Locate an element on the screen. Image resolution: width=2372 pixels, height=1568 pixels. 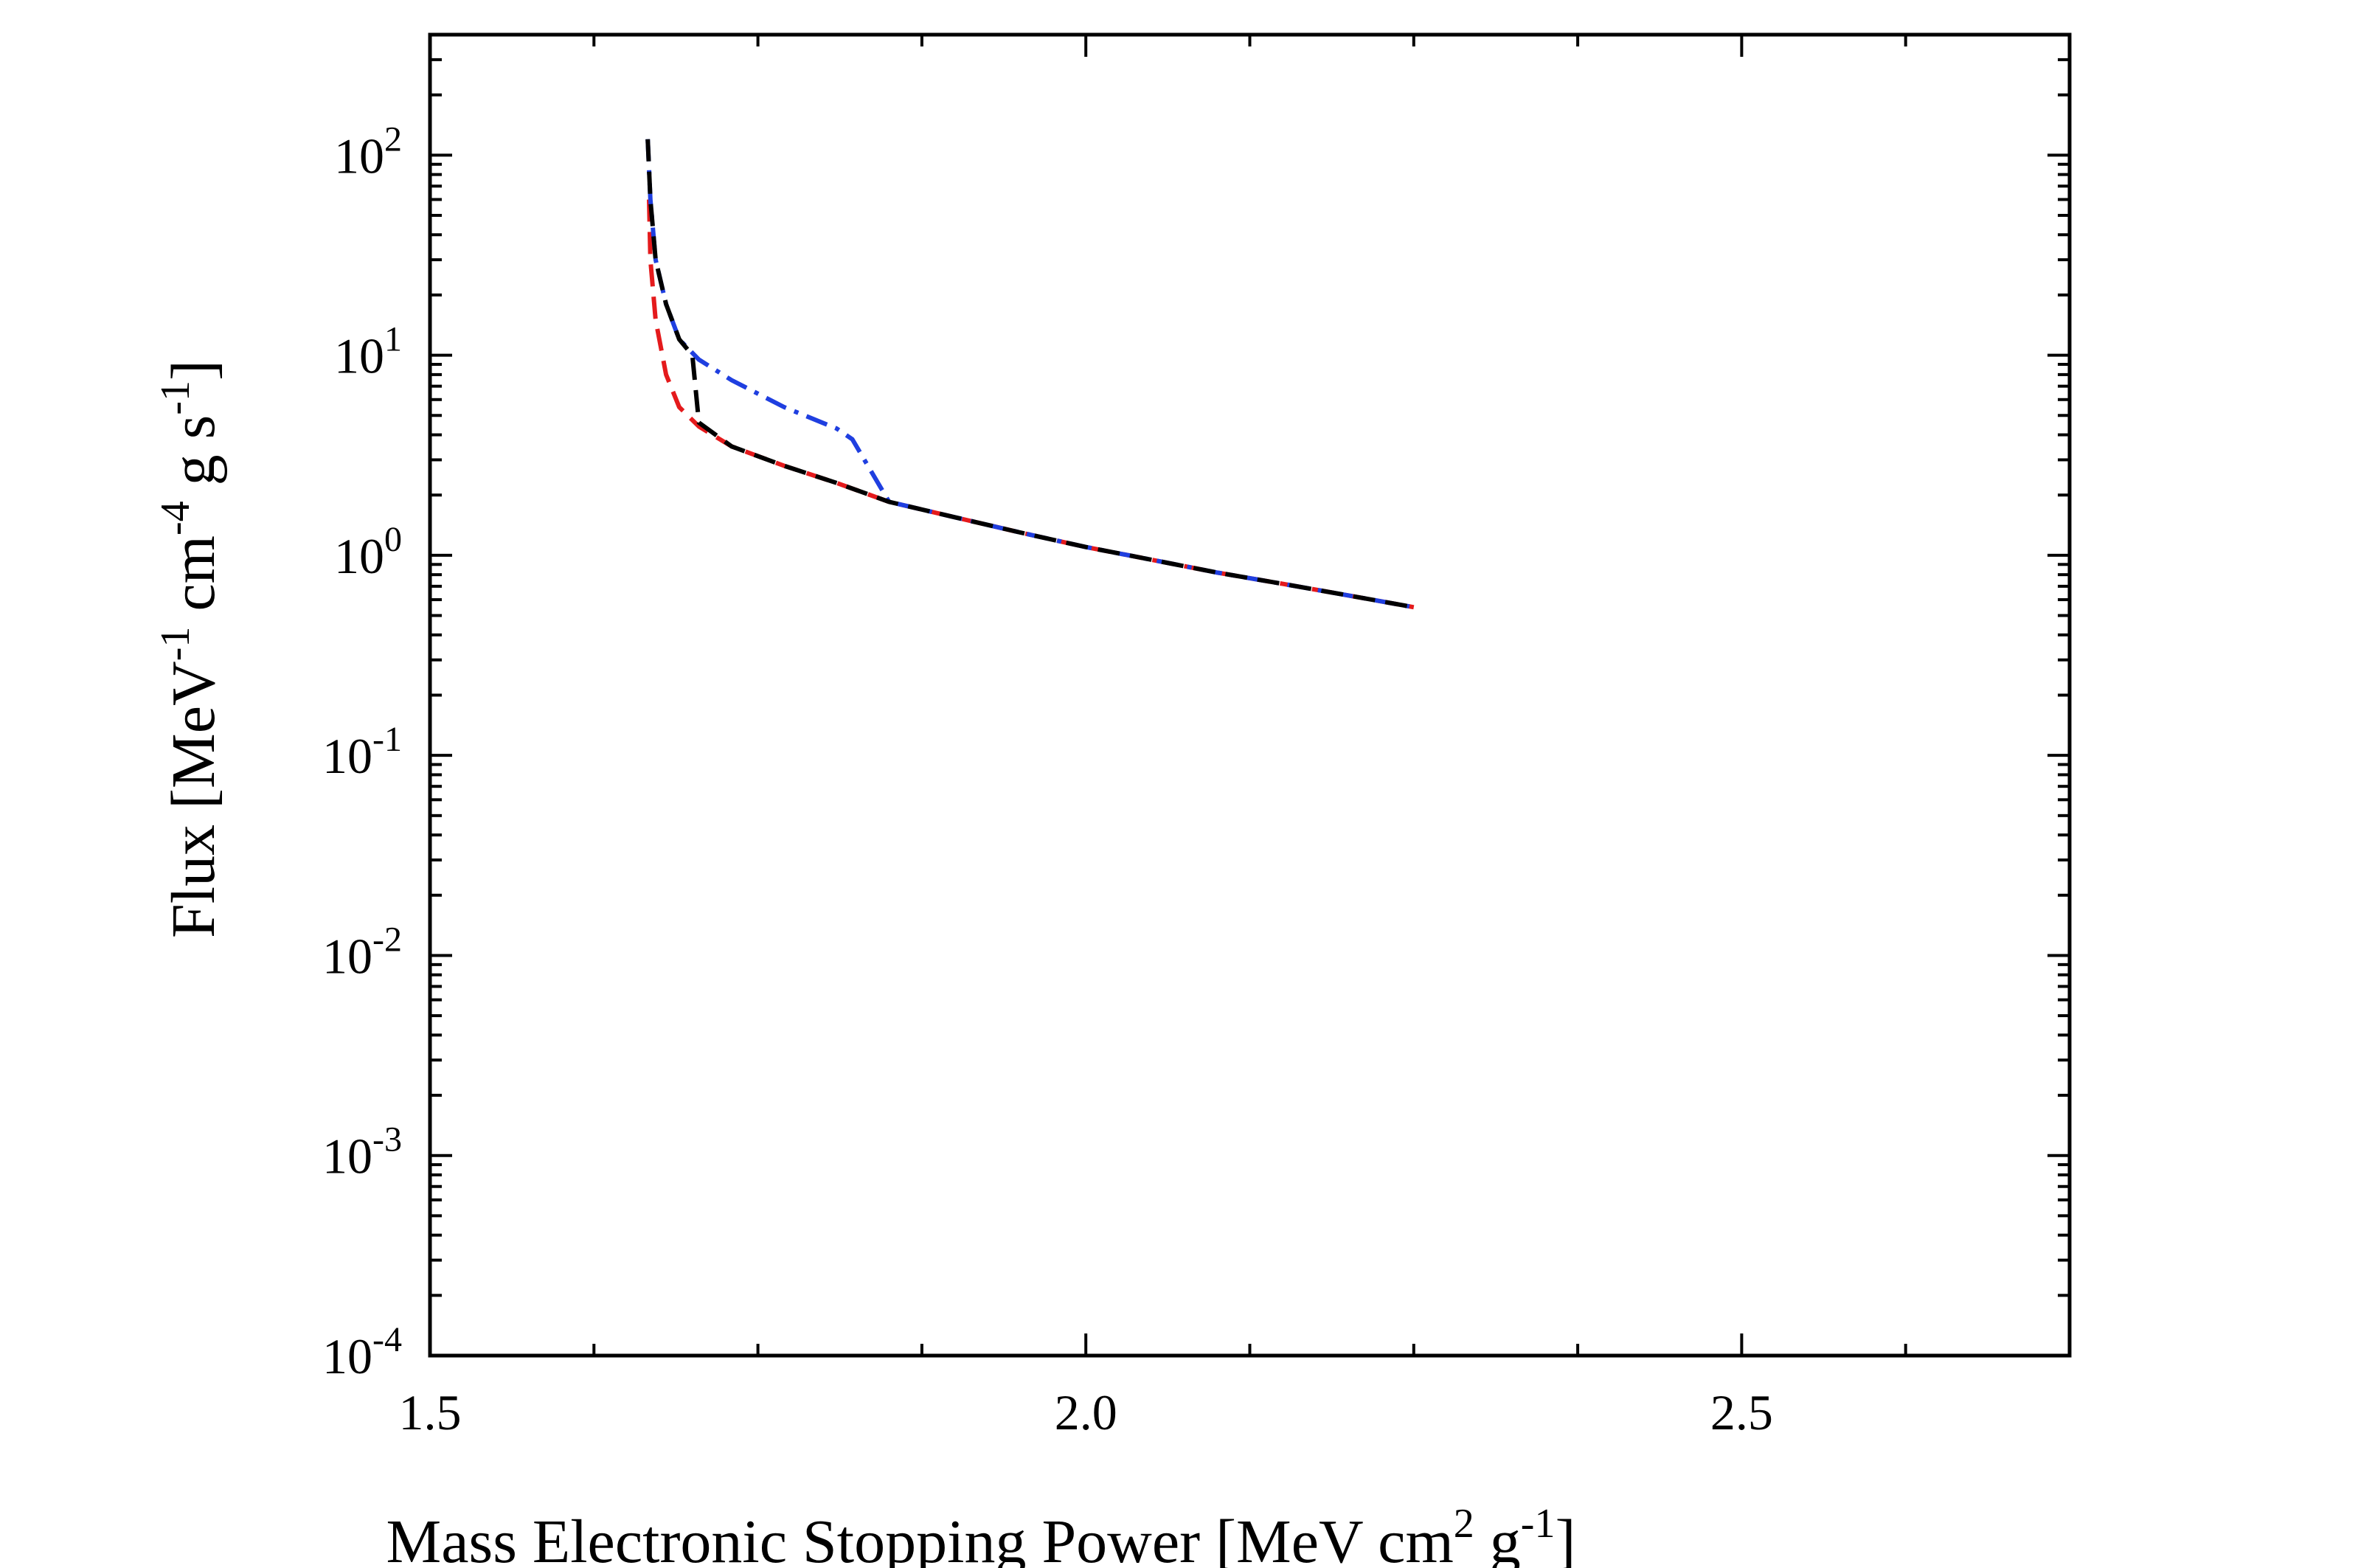
series-lines is located at coordinates (1030, 374).